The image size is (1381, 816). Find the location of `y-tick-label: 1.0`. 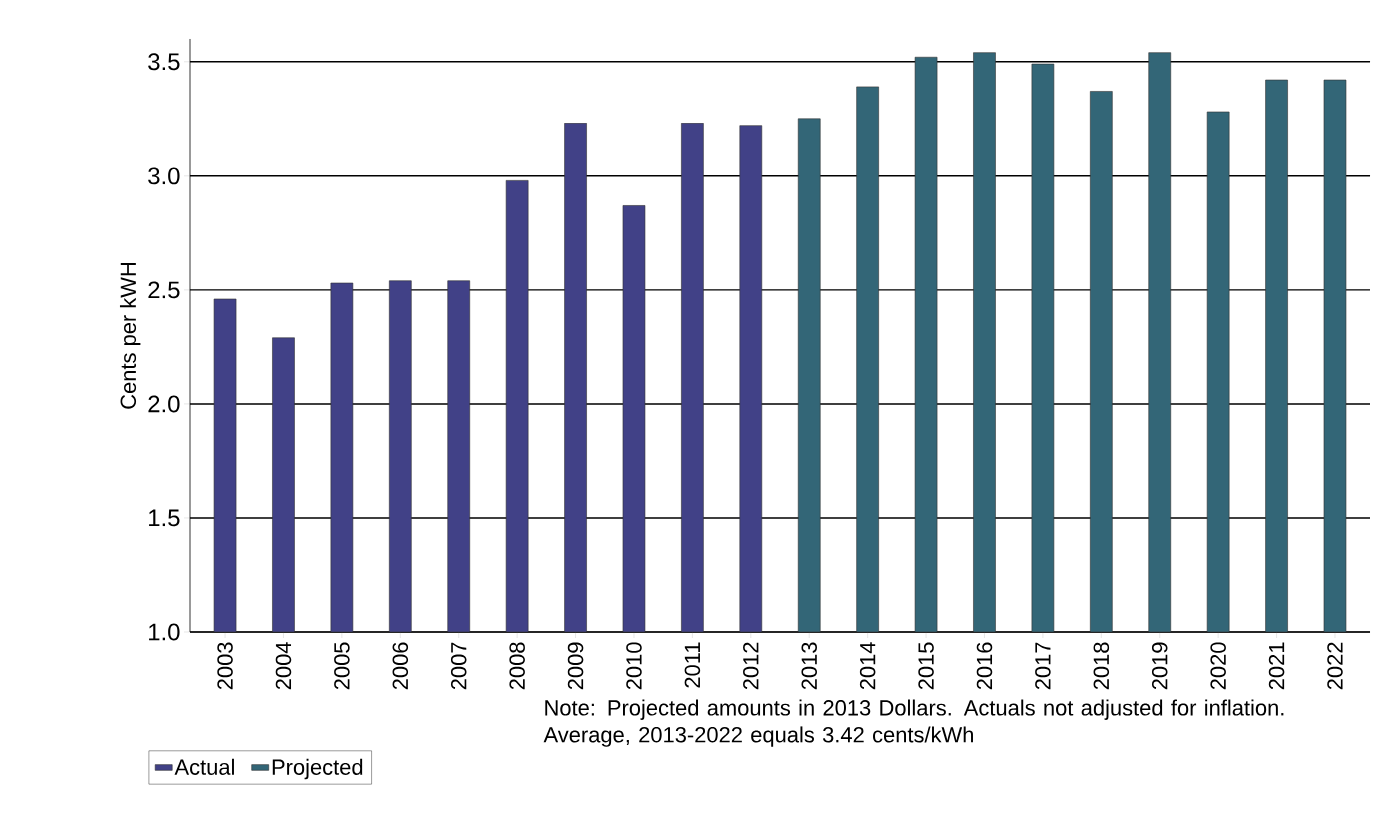

y-tick-label: 1.0 is located at coordinates (164, 632).